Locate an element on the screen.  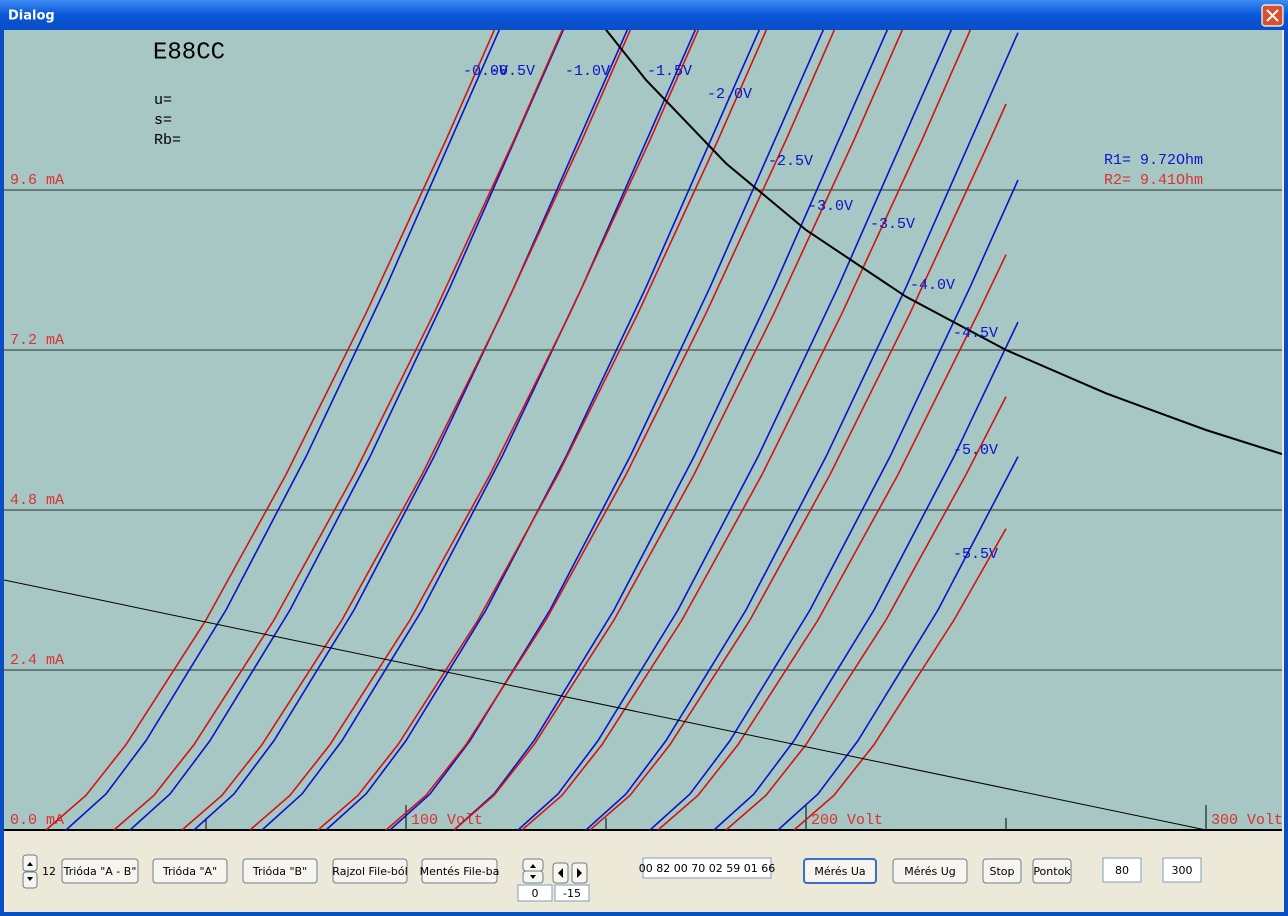
action-button-label: Mérés Ua is located at coordinates (839, 871).